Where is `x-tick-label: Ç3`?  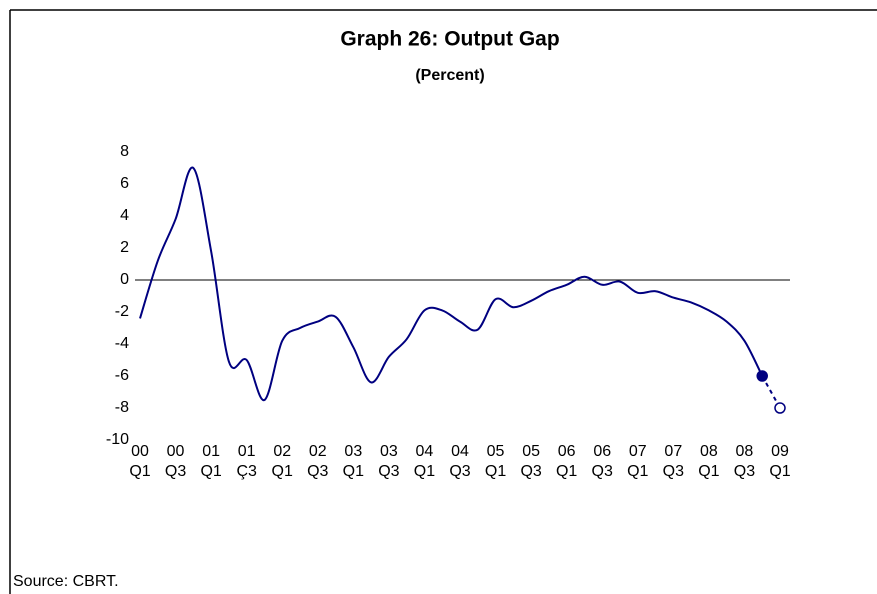
x-tick-label: Ç3 is located at coordinates (246, 471).